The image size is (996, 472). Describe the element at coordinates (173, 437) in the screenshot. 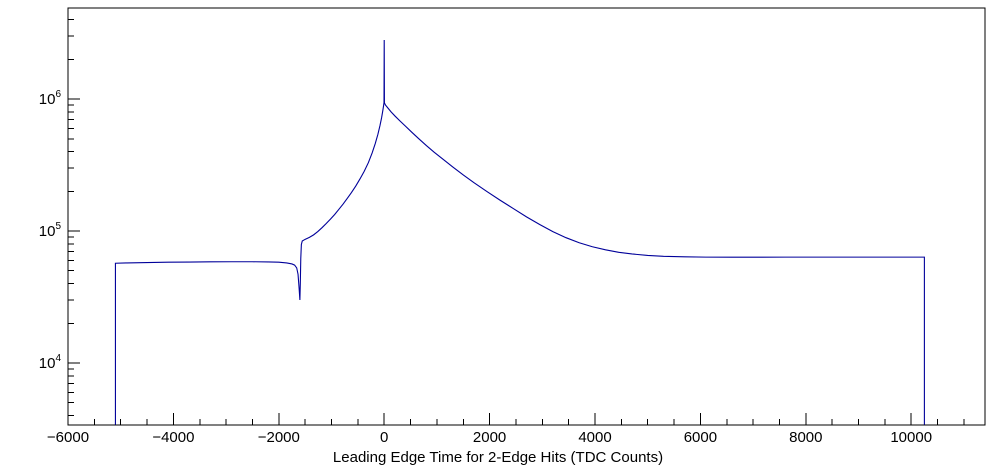

I see `x-tick-label: −4000` at that location.